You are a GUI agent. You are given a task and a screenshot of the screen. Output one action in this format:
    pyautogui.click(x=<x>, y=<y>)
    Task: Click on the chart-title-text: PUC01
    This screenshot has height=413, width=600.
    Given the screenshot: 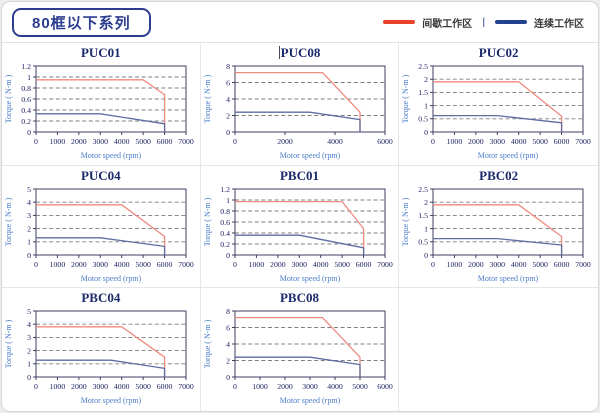 What is the action you would take?
    pyautogui.click(x=100, y=52)
    